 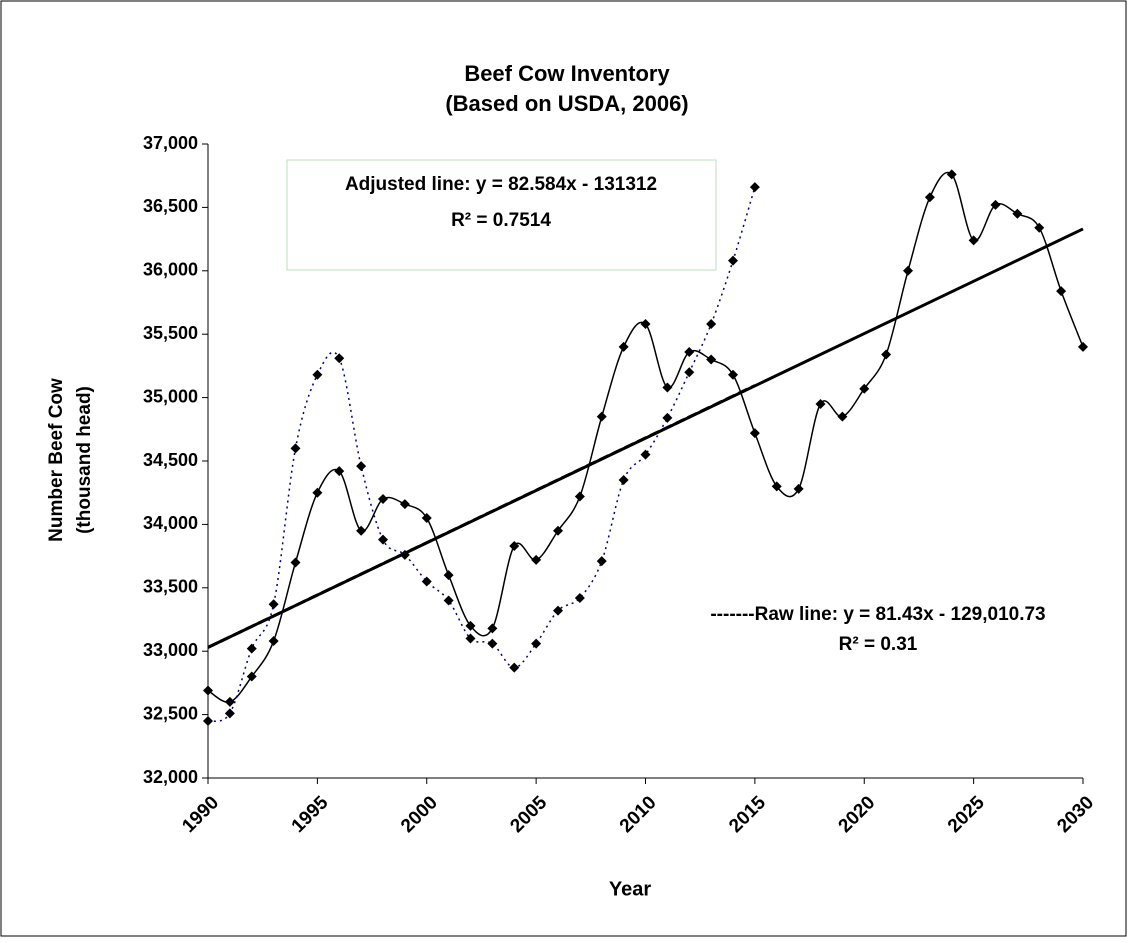 What do you see at coordinates (170, 460) in the screenshot?
I see `y-tick-label: 34,500` at bounding box center [170, 460].